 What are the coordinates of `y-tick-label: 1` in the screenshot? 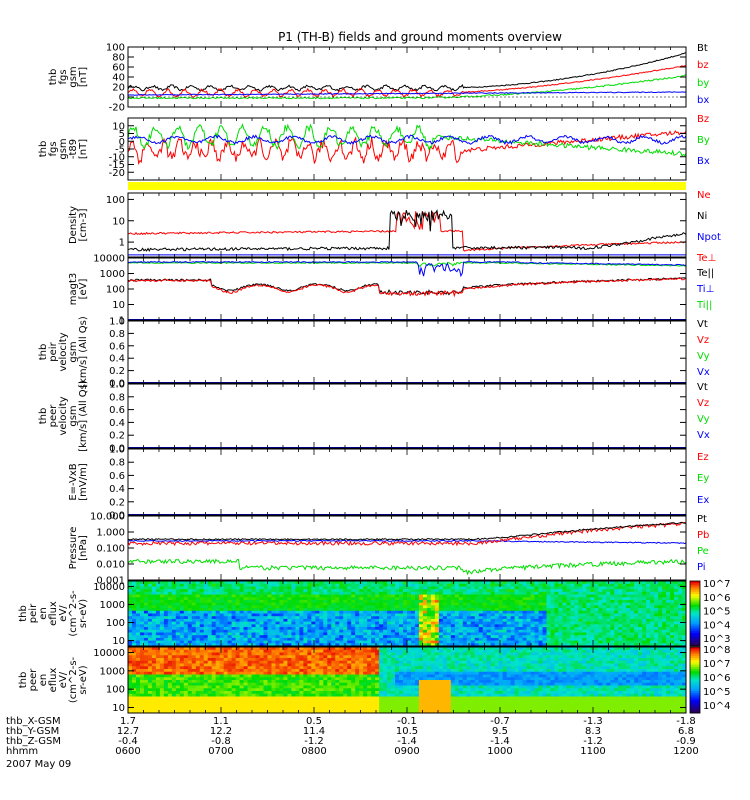 It's located at (122, 321).